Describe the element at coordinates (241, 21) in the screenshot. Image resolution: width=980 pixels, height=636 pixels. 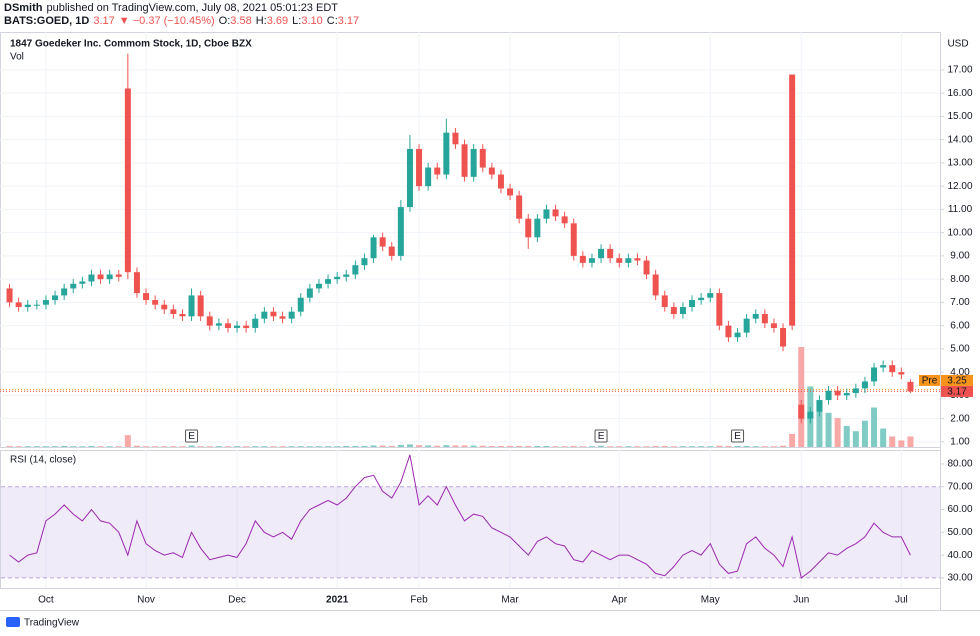
I see `ohlc-value: 3.58` at that location.